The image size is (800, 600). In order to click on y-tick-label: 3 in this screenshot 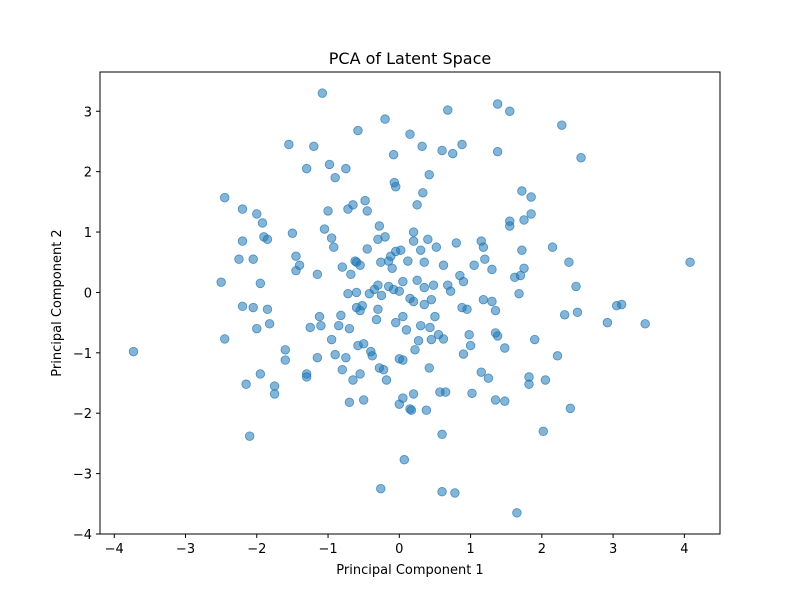, I will do `click(88, 112)`.